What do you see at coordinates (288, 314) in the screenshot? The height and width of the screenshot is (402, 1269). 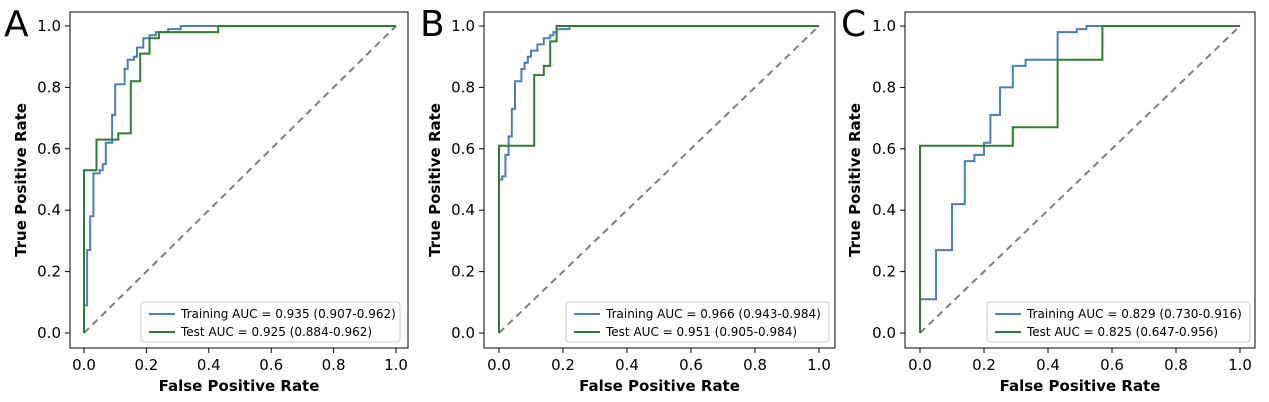 I see `legend-entry: Training AUC = 0.935 (0.907-0.962)` at bounding box center [288, 314].